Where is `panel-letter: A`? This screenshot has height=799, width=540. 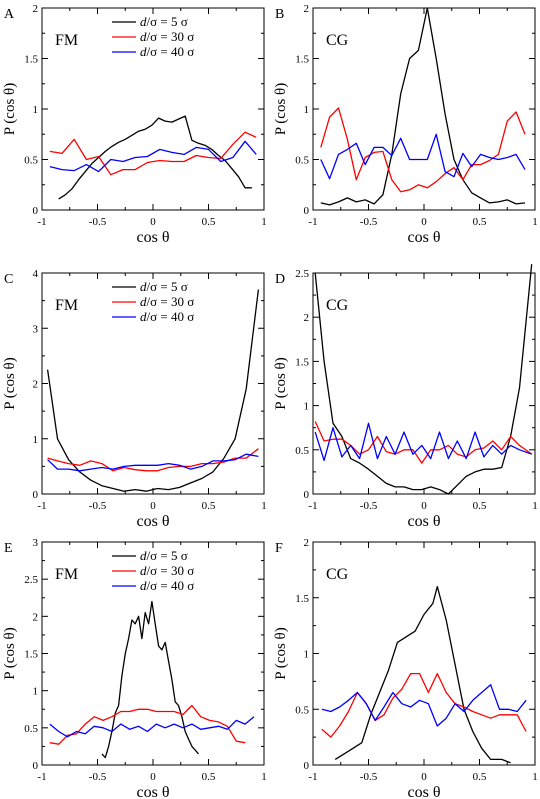 panel-letter: A is located at coordinates (9, 14).